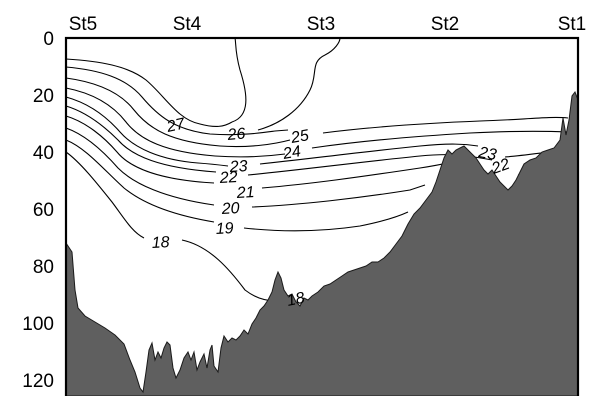 Image resolution: width=591 pixels, height=396 pixels. I want to click on station-axis: St5 St4 St3 St2 St1, so click(328, 24).